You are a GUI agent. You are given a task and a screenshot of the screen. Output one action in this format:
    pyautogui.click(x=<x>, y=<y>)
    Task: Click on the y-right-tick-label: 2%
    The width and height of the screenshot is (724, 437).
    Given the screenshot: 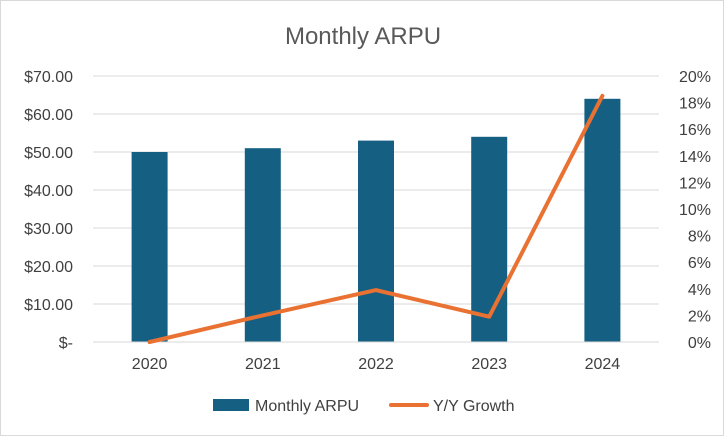 What is the action you would take?
    pyautogui.click(x=699, y=316)
    